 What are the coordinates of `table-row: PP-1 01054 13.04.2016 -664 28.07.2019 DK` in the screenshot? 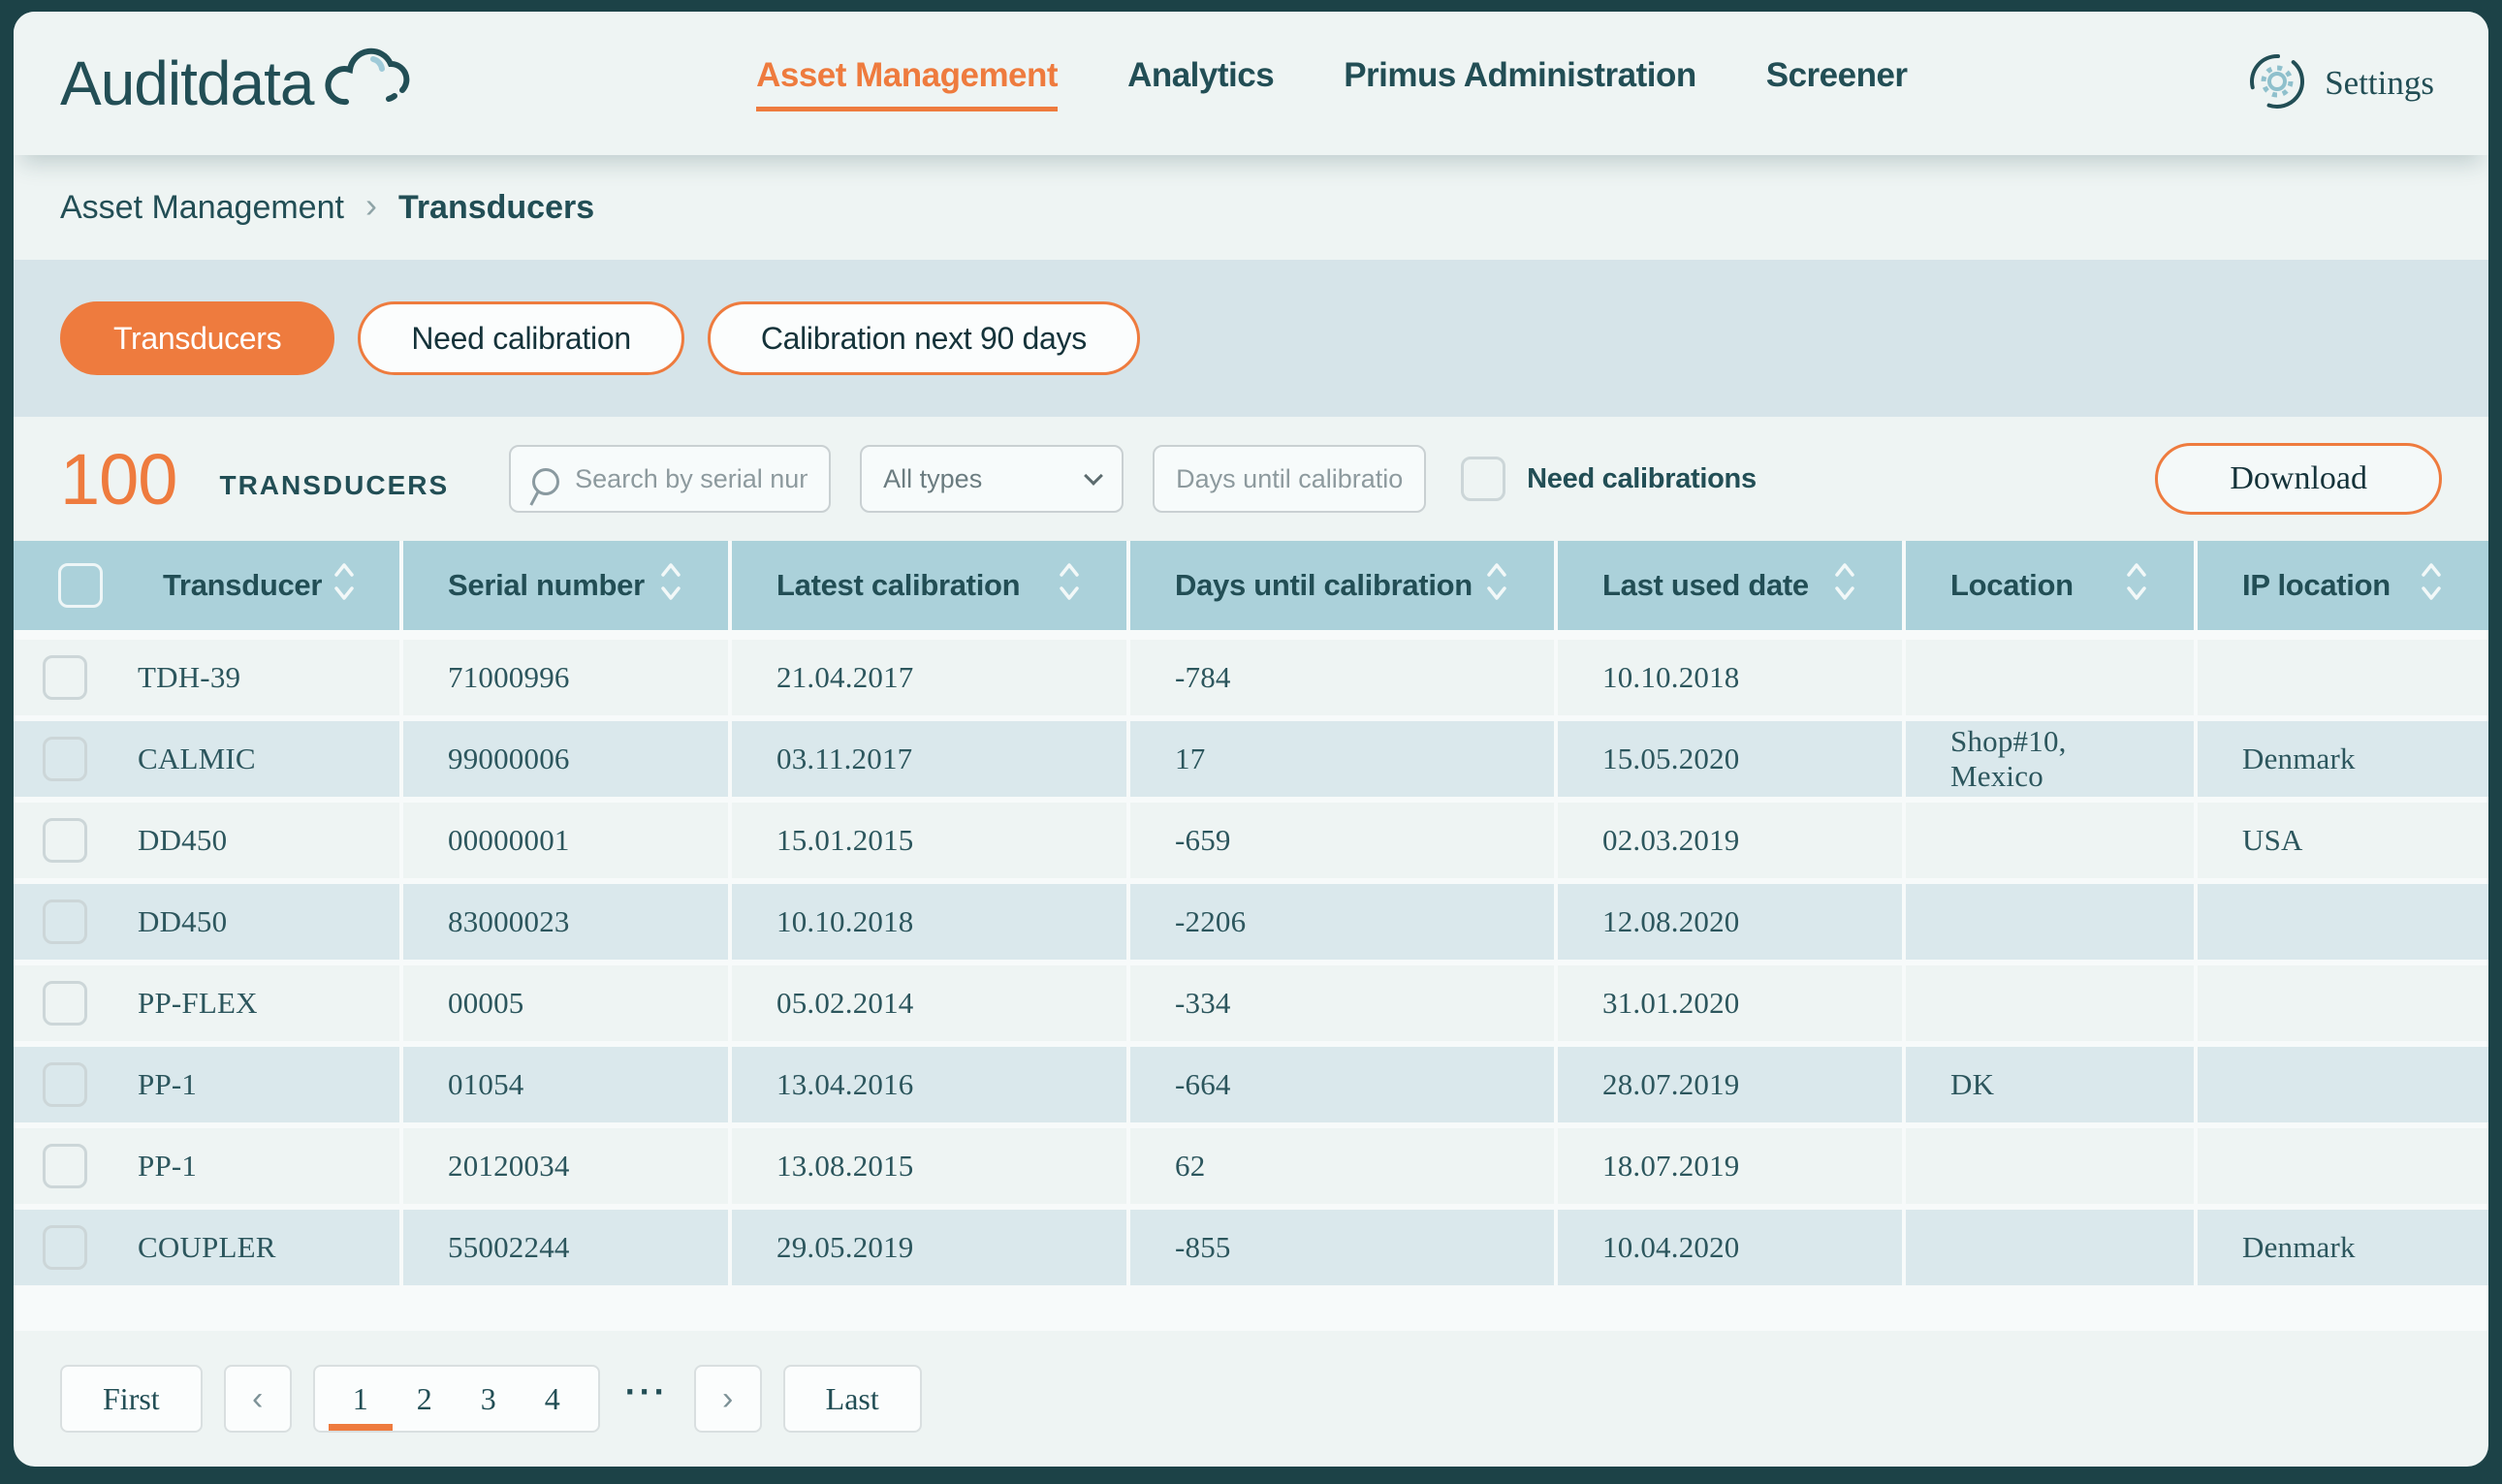 It's located at (1251, 1085).